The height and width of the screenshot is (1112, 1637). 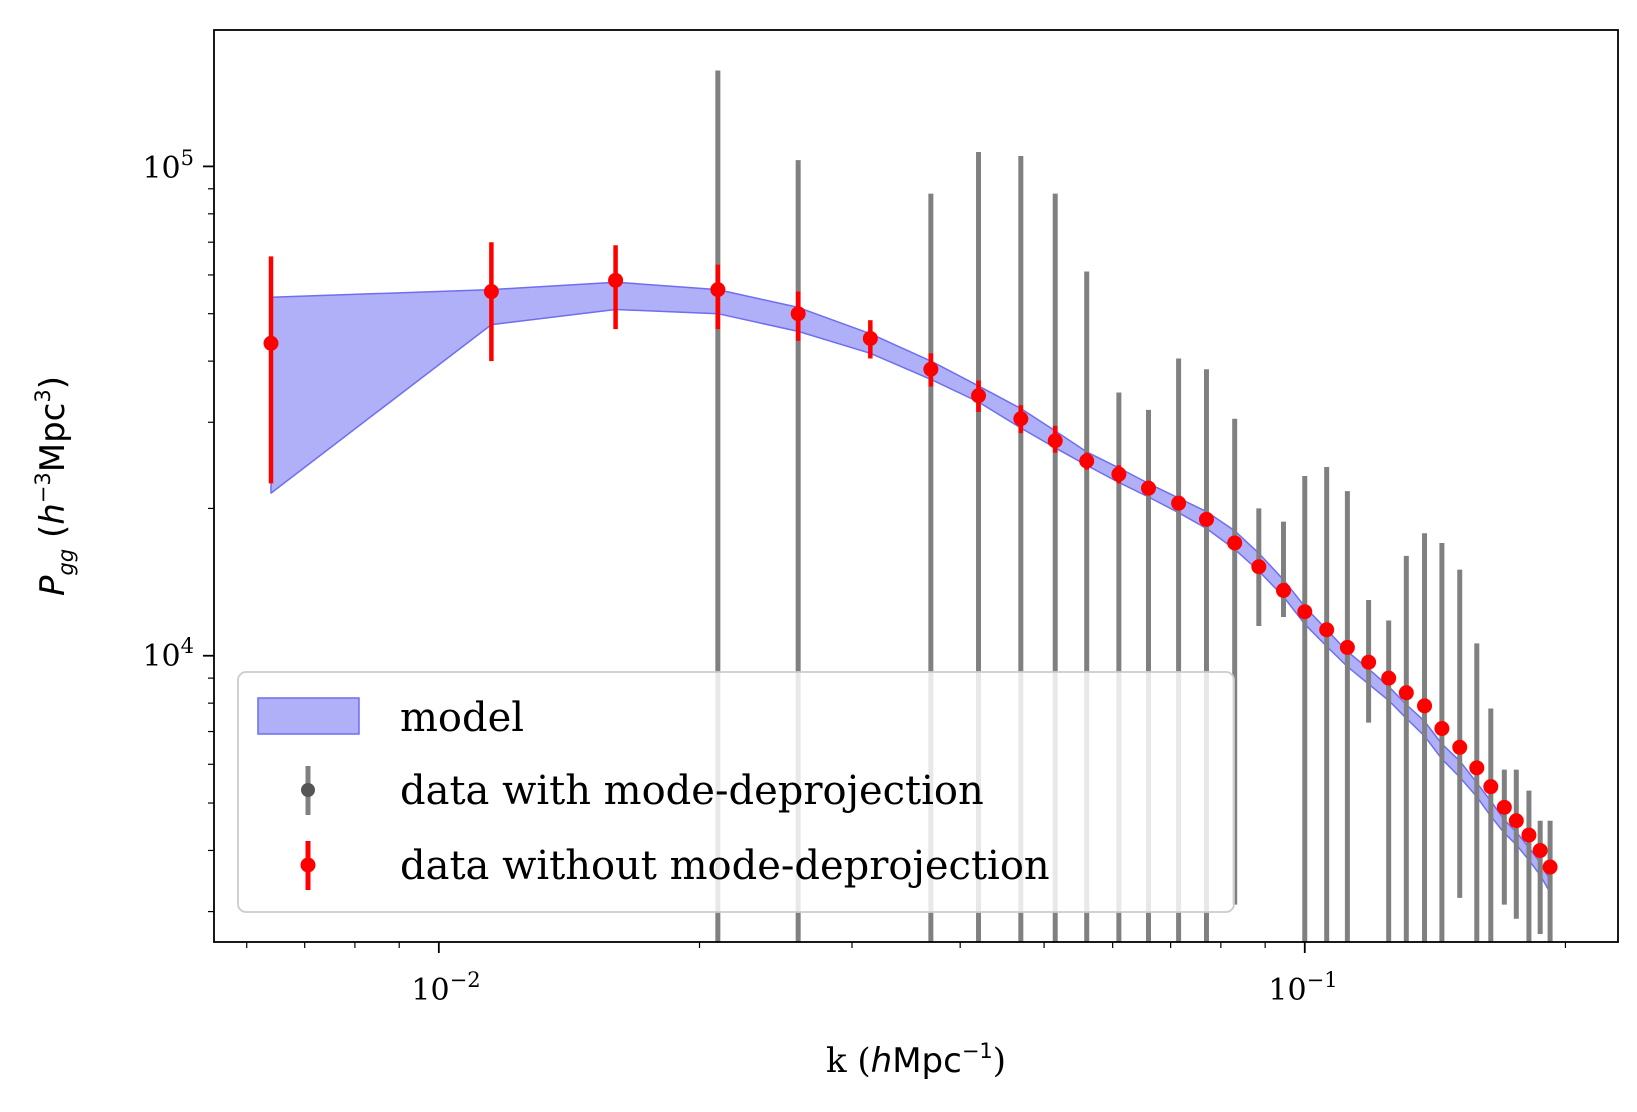 What do you see at coordinates (54, 486) in the screenshot?
I see `y-axis-title: Pgg (h−3Mpc3)` at bounding box center [54, 486].